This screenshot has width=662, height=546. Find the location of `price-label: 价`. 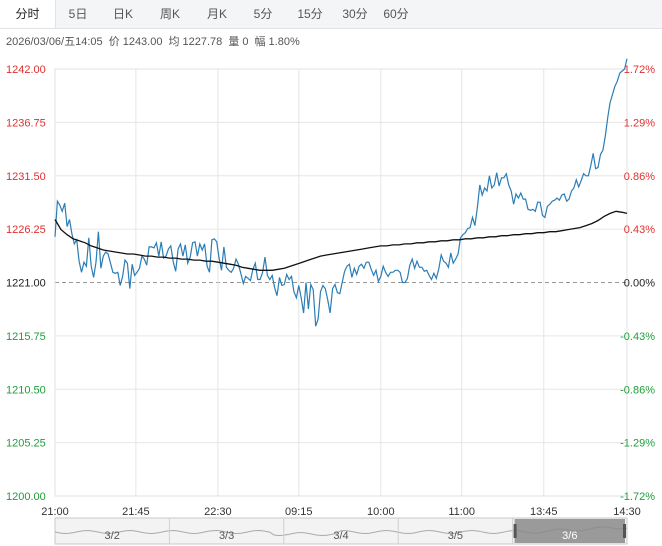

price-label: 价 is located at coordinates (114, 42).